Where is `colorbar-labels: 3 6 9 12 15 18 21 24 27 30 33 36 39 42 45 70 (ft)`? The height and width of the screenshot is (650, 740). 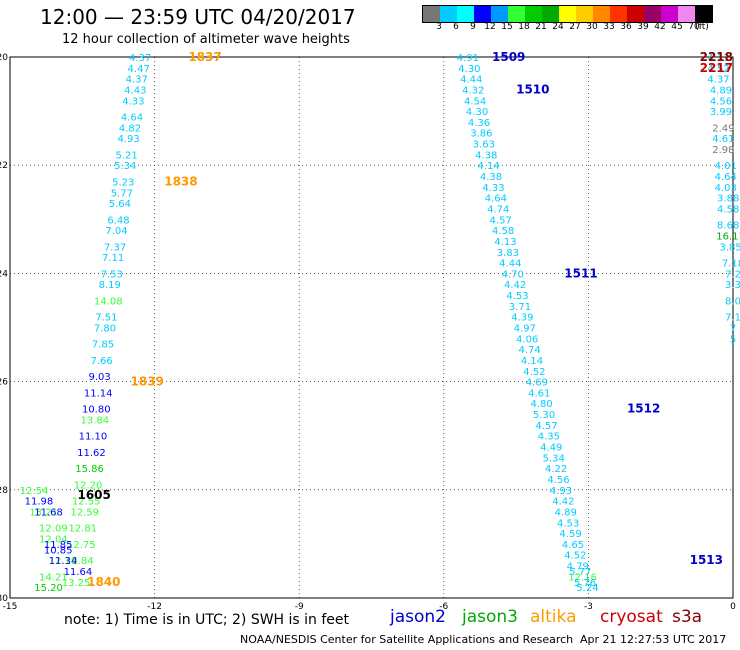
colorbar-labels: 3 6 9 12 15 18 21 24 27 30 33 36 39 42 45 70 (ft) is located at coordinates (581, 28).